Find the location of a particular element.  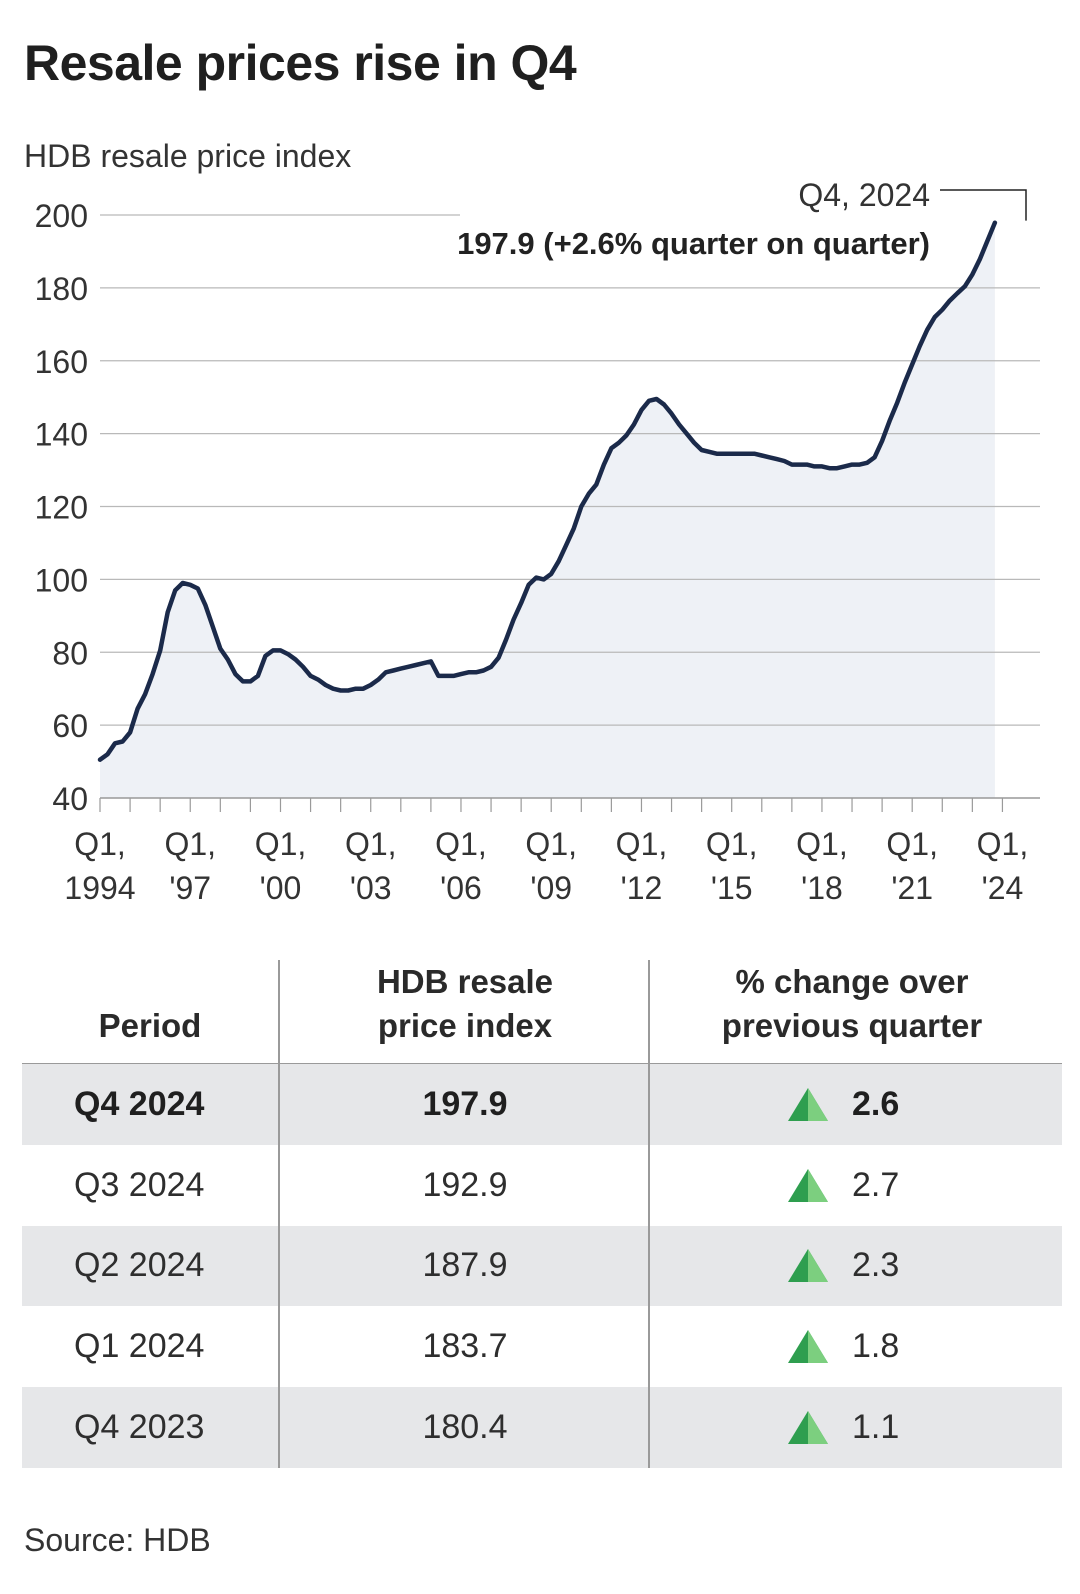

table-row: Q2 2024 187.9 2.3 is located at coordinates (542, 1266).